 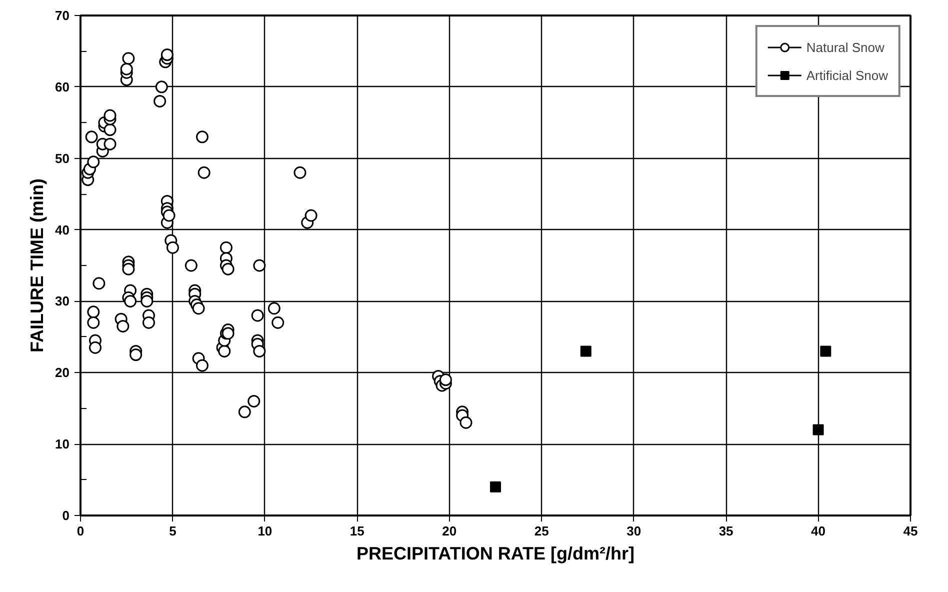 What do you see at coordinates (62, 372) in the screenshot?
I see `y-tick-label: 20` at bounding box center [62, 372].